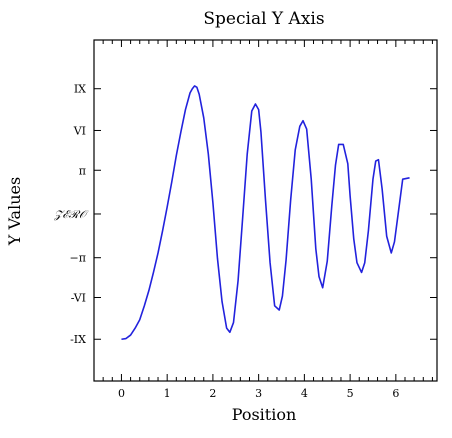 Image resolution: width=452 pixels, height=438 pixels. I want to click on x-tick-label: 1, so click(167, 393).